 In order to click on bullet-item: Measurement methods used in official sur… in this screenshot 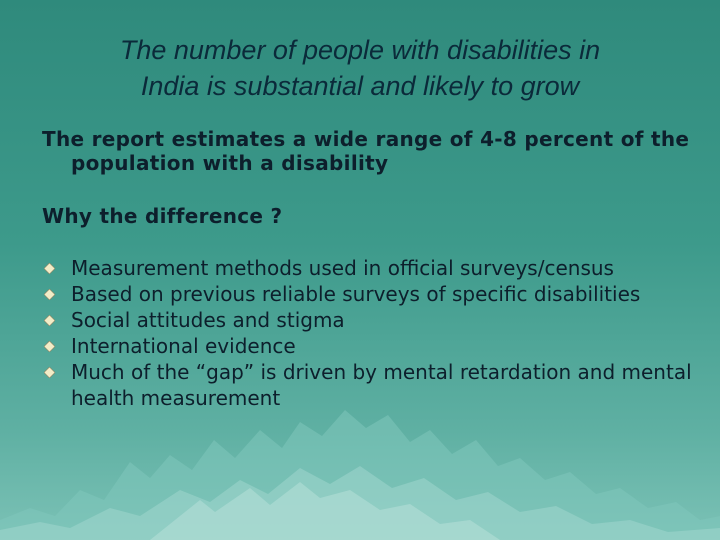, I will do `click(367, 268)`.